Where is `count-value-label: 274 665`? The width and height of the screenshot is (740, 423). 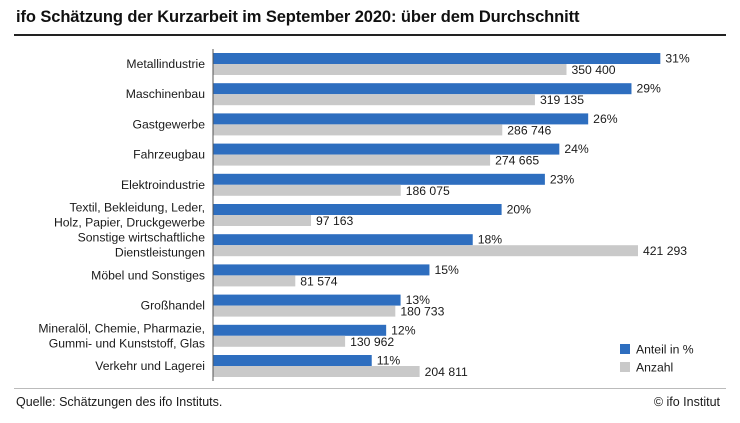 count-value-label: 274 665 is located at coordinates (517, 161).